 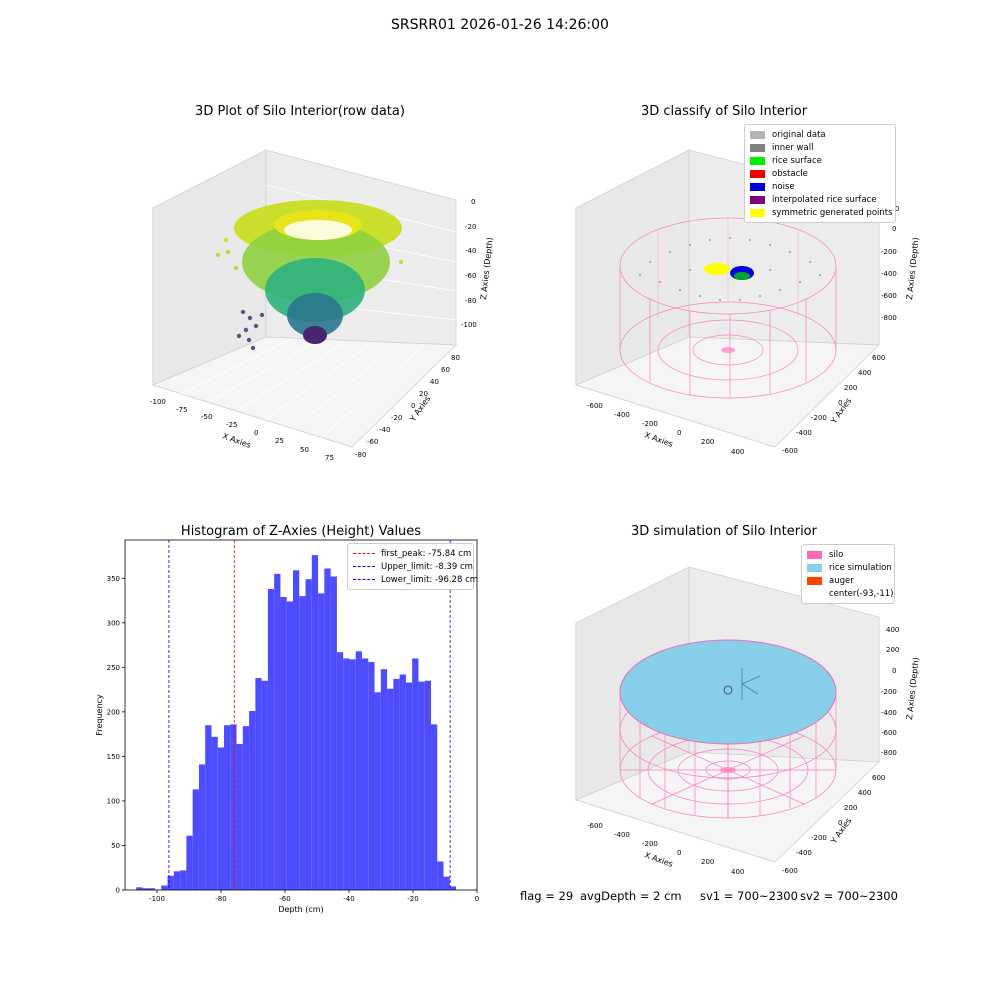 What do you see at coordinates (412, 553) in the screenshot?
I see `legend-item: first_peak: -75.84 cm` at bounding box center [412, 553].